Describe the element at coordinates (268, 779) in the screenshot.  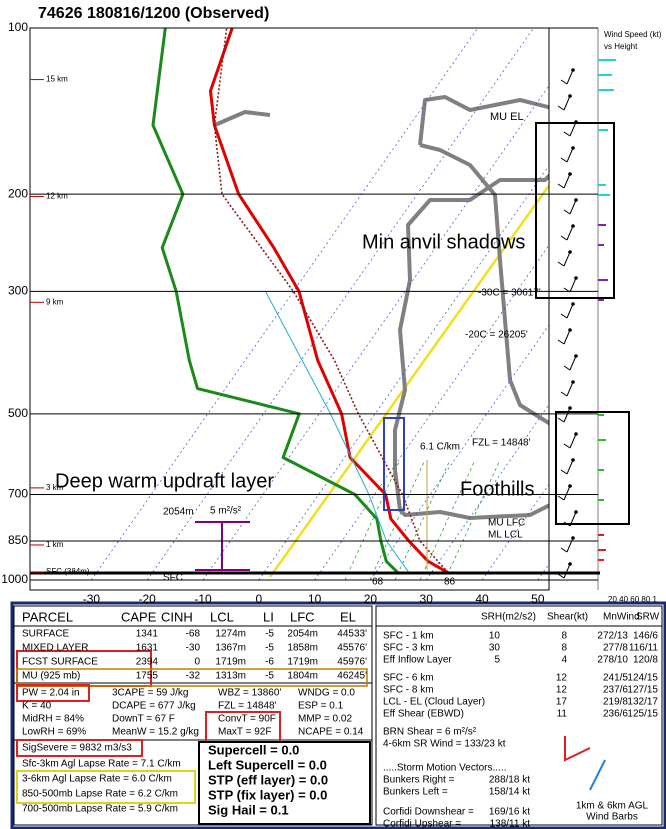
I see `composite-index: STP (eff layer) = 0.0` at that location.